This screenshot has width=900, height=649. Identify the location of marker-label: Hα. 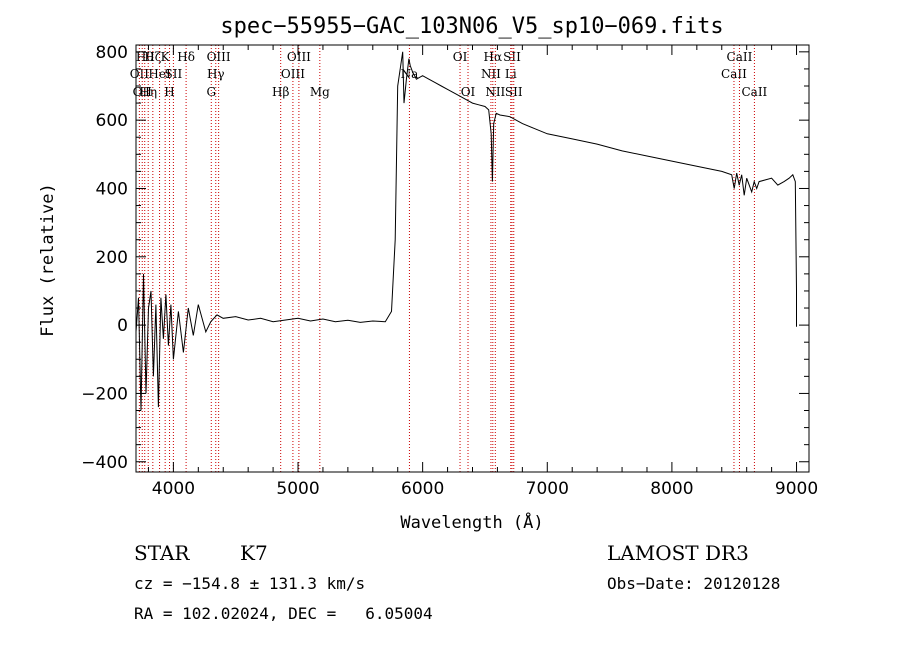
(493, 57).